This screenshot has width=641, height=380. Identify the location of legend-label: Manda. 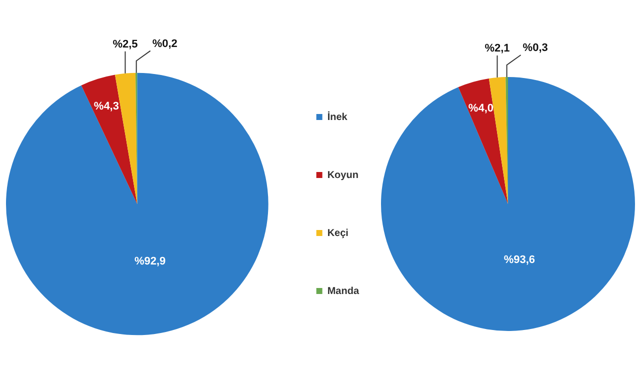
(343, 291).